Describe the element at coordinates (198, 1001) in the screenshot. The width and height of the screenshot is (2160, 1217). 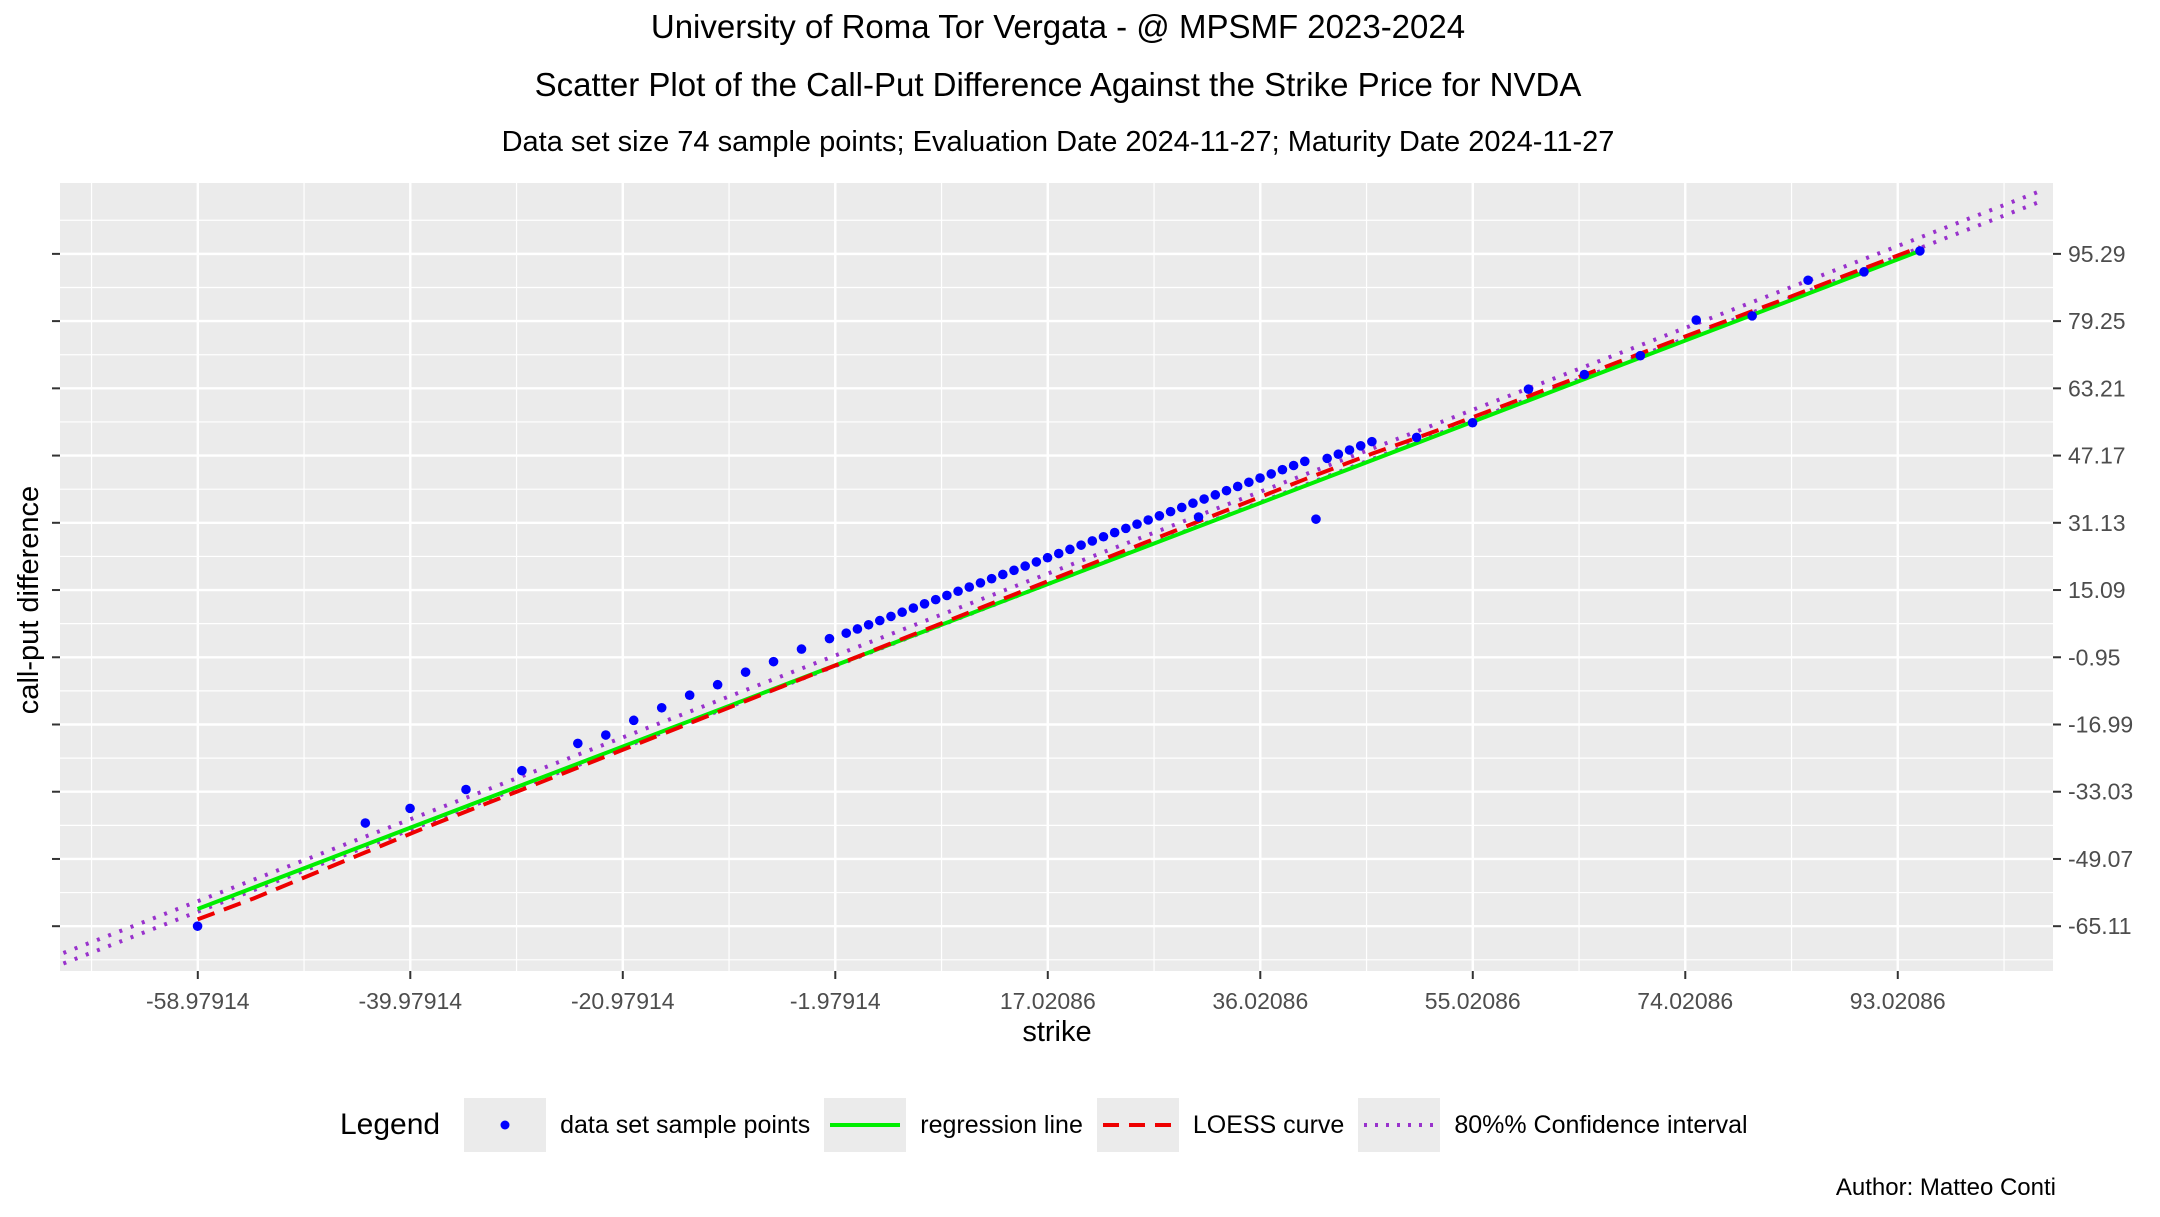
I see `x-tick-label: -58.97914` at that location.